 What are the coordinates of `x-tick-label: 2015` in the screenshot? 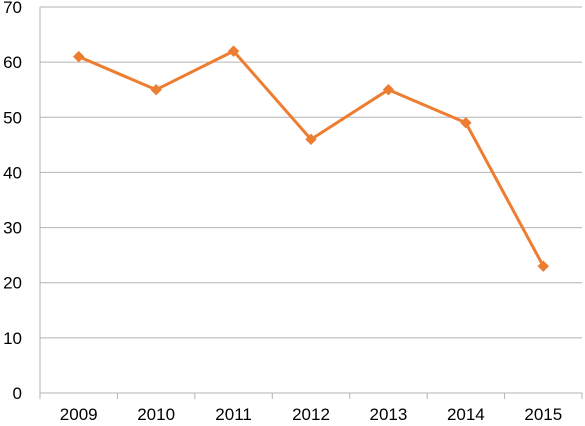 It's located at (543, 414).